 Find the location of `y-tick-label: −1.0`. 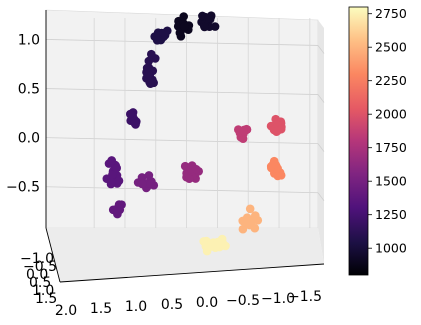

y-tick-label: −1.0 is located at coordinates (37, 259).